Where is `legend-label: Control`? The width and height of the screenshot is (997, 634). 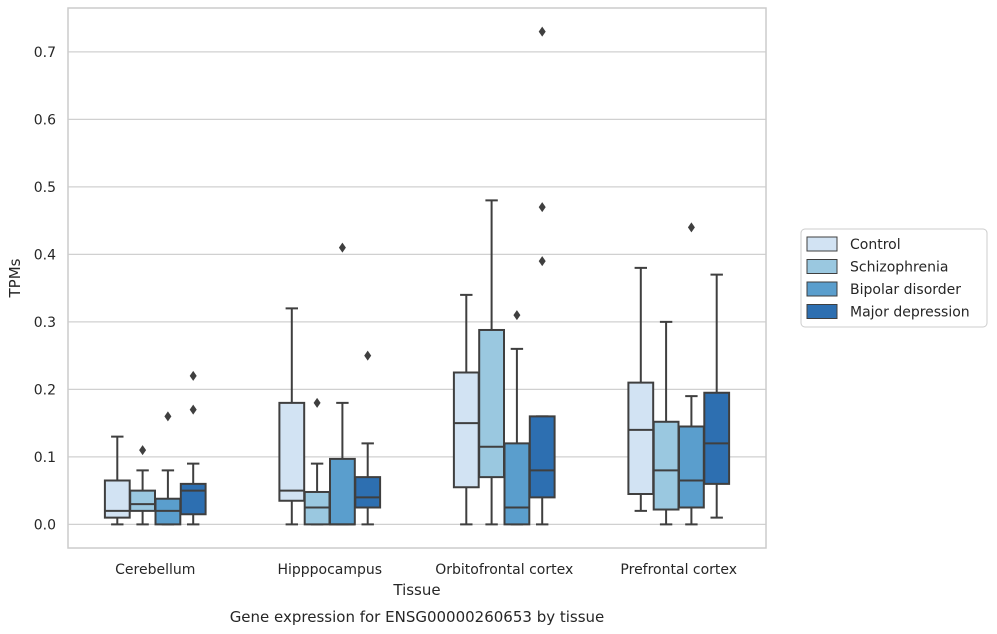 legend-label: Control is located at coordinates (875, 245).